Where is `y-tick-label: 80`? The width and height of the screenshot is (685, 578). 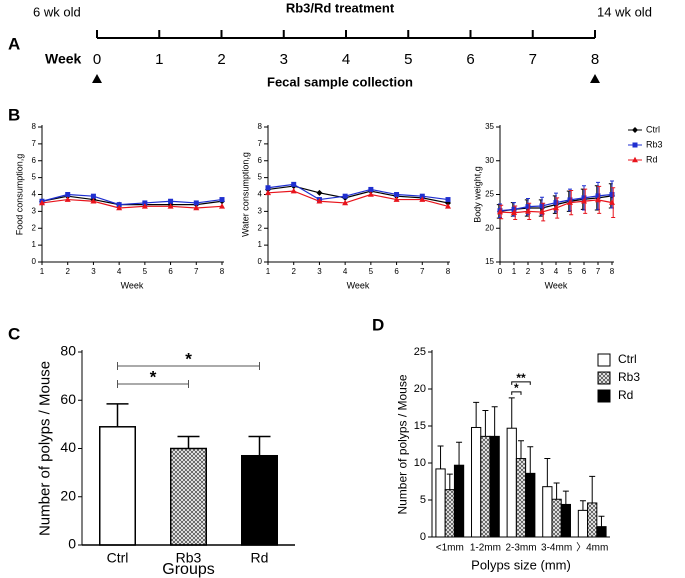
y-tick-label: 80 is located at coordinates (68, 351).